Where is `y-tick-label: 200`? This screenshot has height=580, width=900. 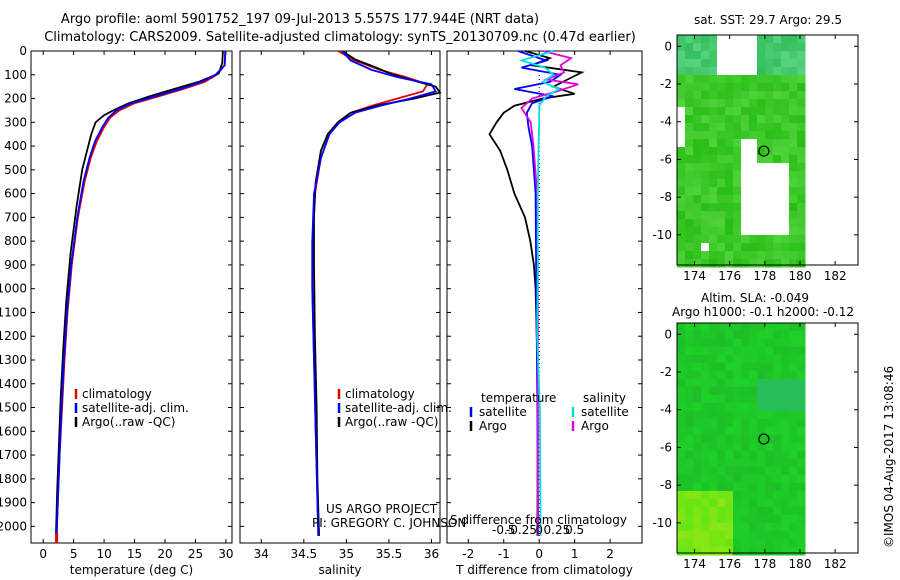
y-tick-label: 200 is located at coordinates (15, 99).